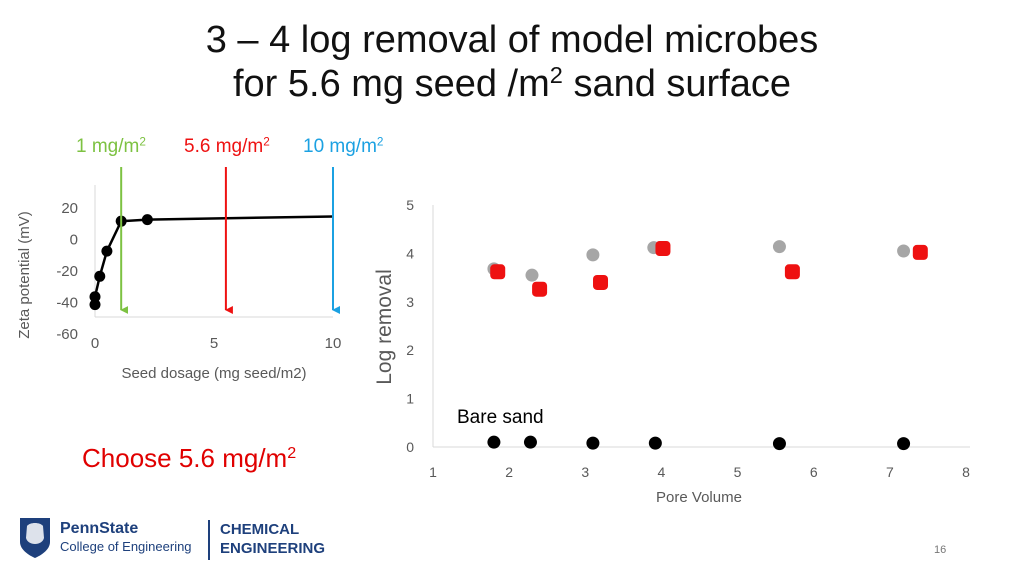 The height and width of the screenshot is (576, 1024). What do you see at coordinates (410, 302) in the screenshot?
I see `removal-y-tick: 3` at bounding box center [410, 302].